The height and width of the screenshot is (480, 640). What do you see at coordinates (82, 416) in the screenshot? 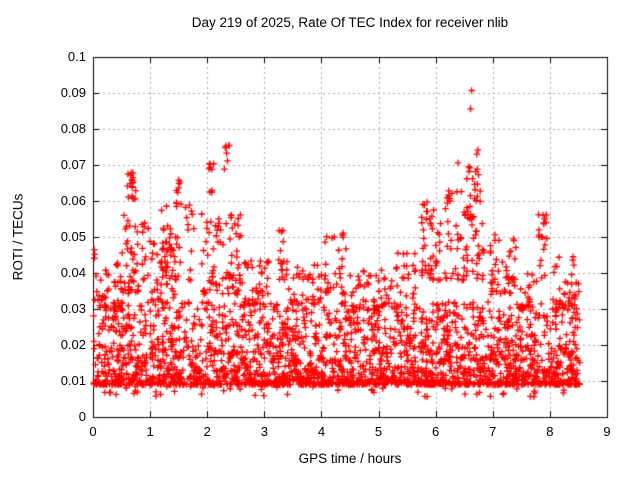
I see `y-tick-label: 0` at bounding box center [82, 416].